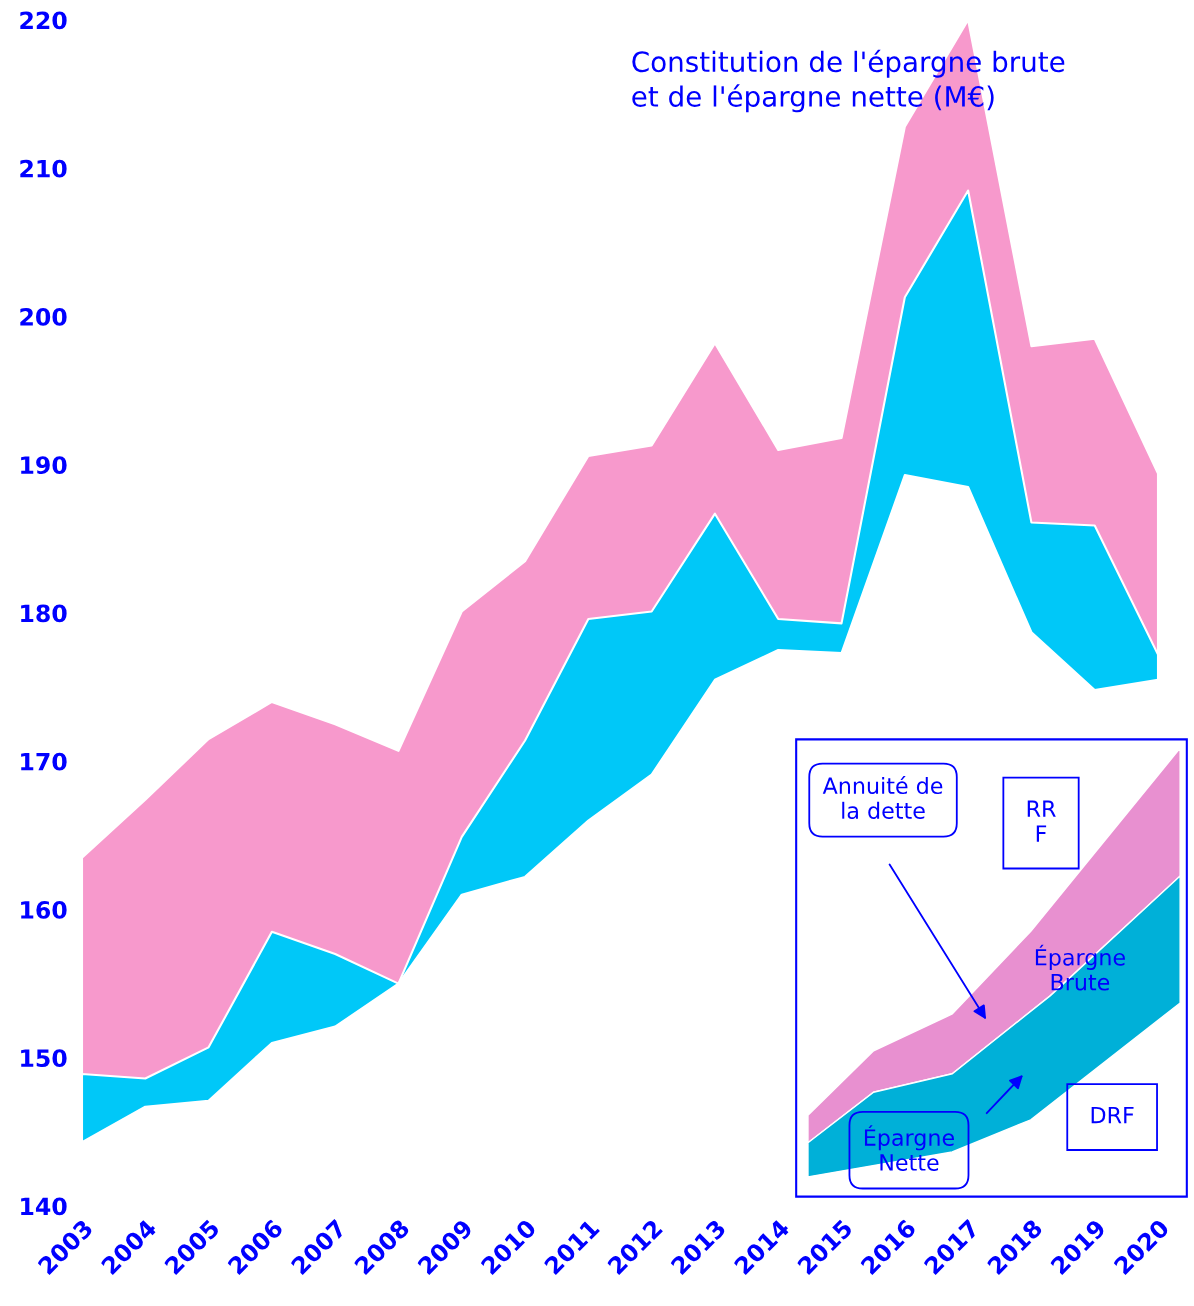  I want to click on y-tick-label: 140, so click(44, 1206).